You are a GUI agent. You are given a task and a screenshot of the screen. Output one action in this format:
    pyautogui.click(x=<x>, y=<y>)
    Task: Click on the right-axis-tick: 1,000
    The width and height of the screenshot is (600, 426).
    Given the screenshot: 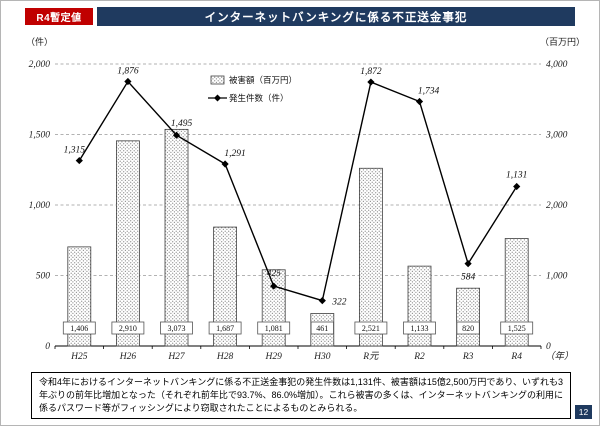 What is the action you would take?
    pyautogui.click(x=557, y=277)
    